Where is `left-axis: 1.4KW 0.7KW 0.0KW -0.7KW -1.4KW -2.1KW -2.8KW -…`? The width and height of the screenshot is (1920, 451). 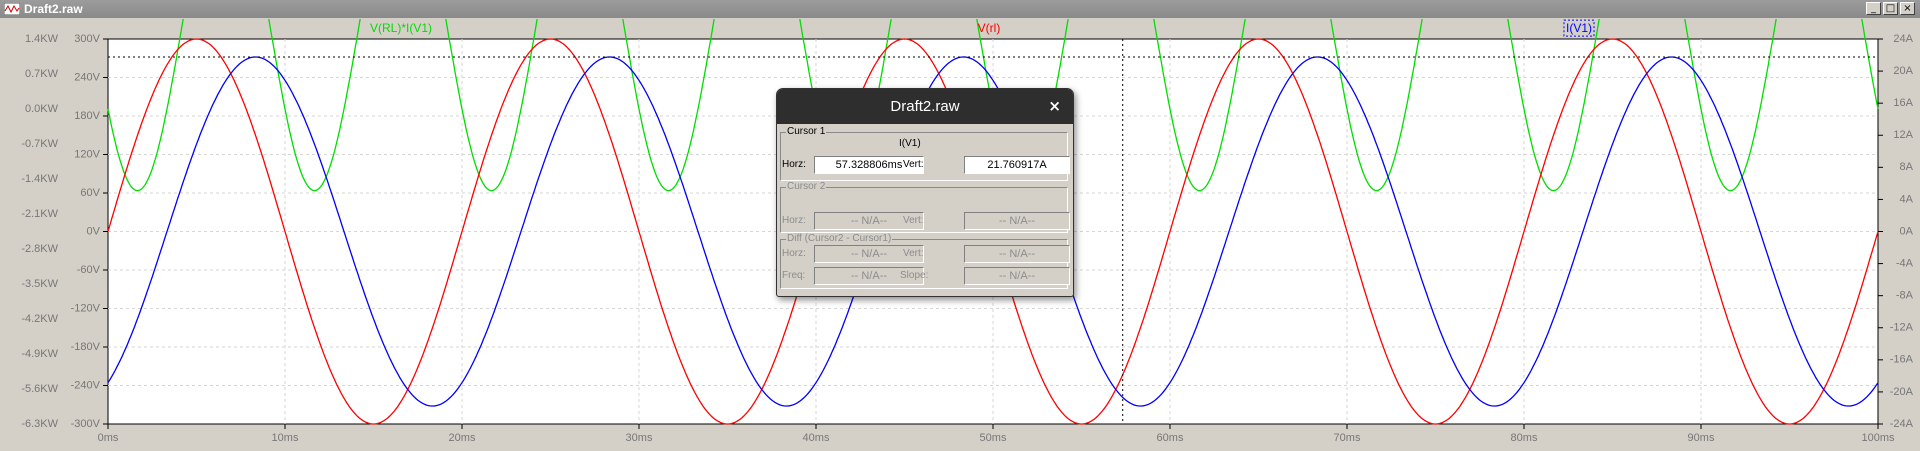 left-axis: 1.4KW 0.7KW 0.0KW -0.7KW -1.4KW -2.1KW -2.8KW -… is located at coordinates (64, 231).